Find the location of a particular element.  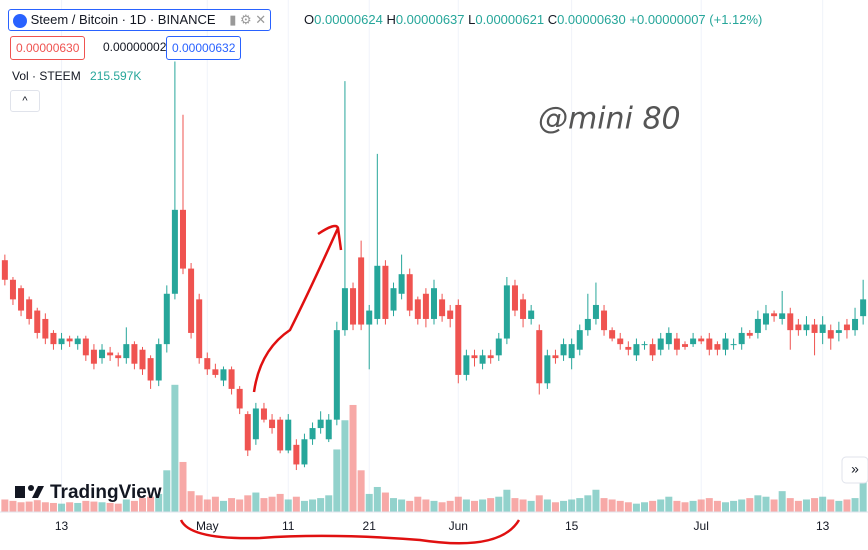

symbol-icon is located at coordinates (20, 20).